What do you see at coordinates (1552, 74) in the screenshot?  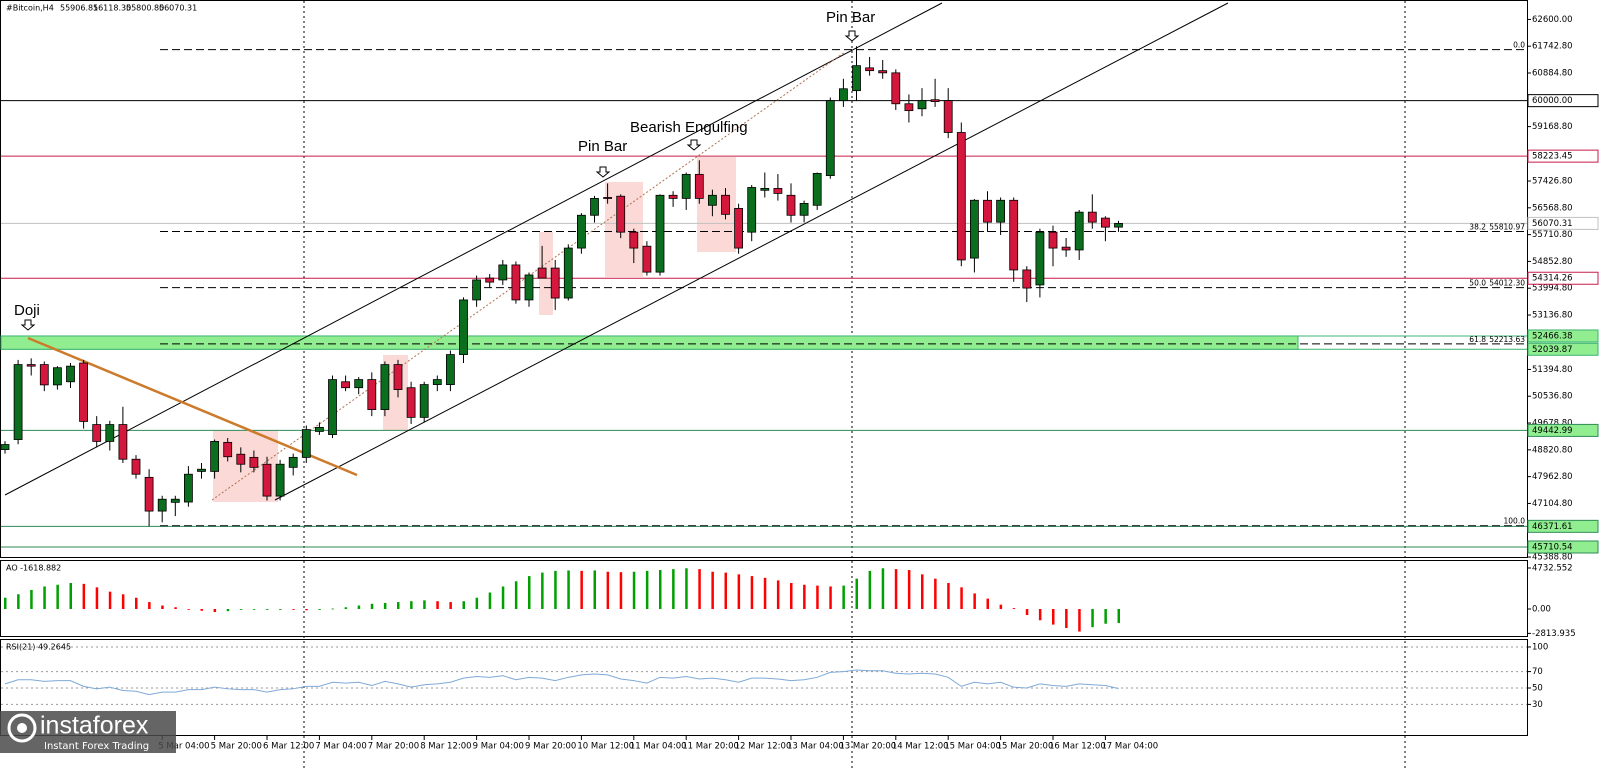 I see `y-tick-label: 60884.80` at bounding box center [1552, 74].